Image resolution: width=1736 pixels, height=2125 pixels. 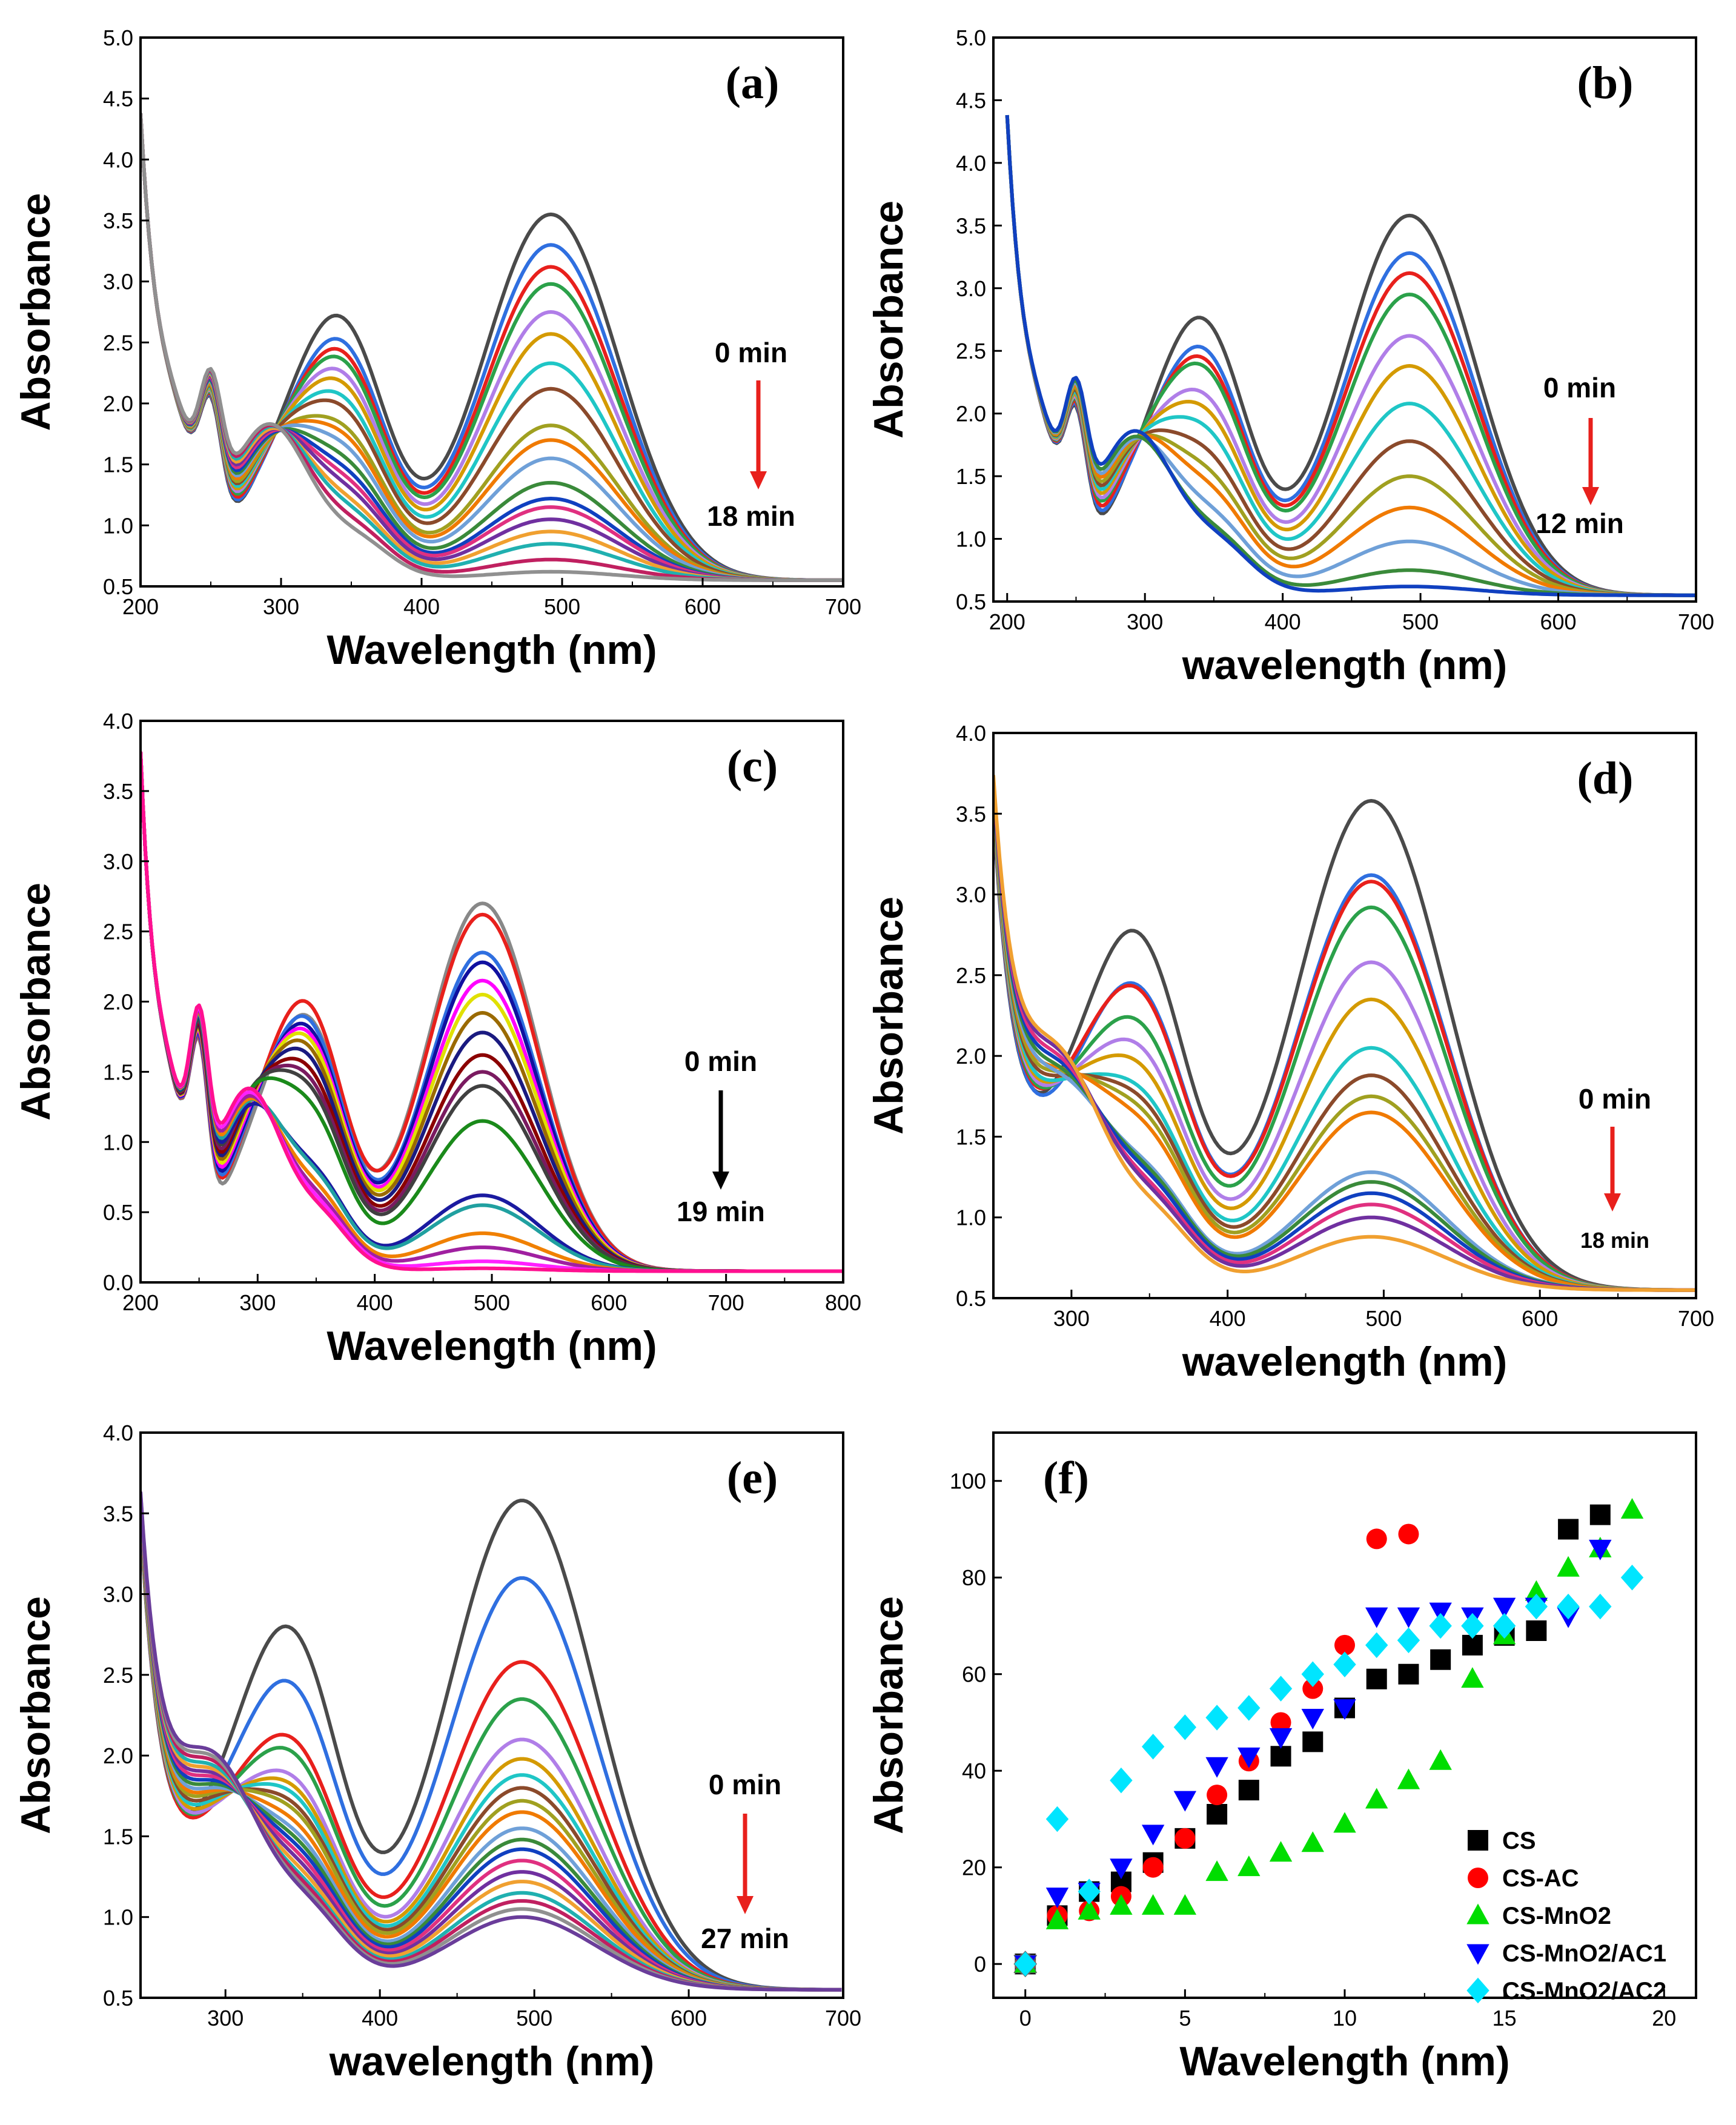 What do you see at coordinates (968, 1482) in the screenshot?
I see `y-tick-label: 100` at bounding box center [968, 1482].